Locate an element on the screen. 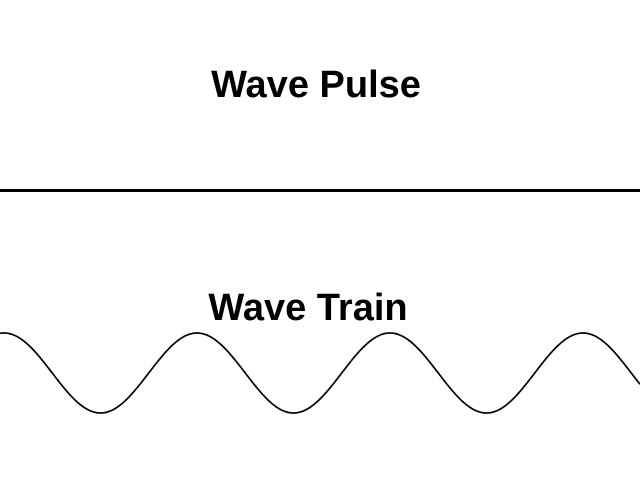 The image size is (640, 480). wave-train-title: Wave Train is located at coordinates (308, 308).